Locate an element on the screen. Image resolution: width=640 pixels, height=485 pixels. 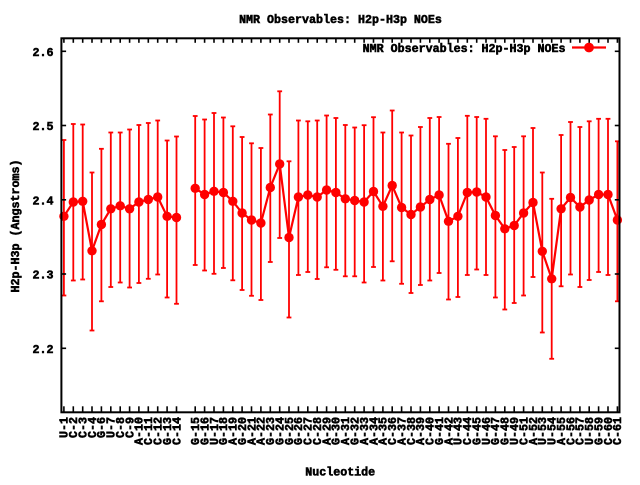
svg-text: C-28 is located at coordinates (318, 431).